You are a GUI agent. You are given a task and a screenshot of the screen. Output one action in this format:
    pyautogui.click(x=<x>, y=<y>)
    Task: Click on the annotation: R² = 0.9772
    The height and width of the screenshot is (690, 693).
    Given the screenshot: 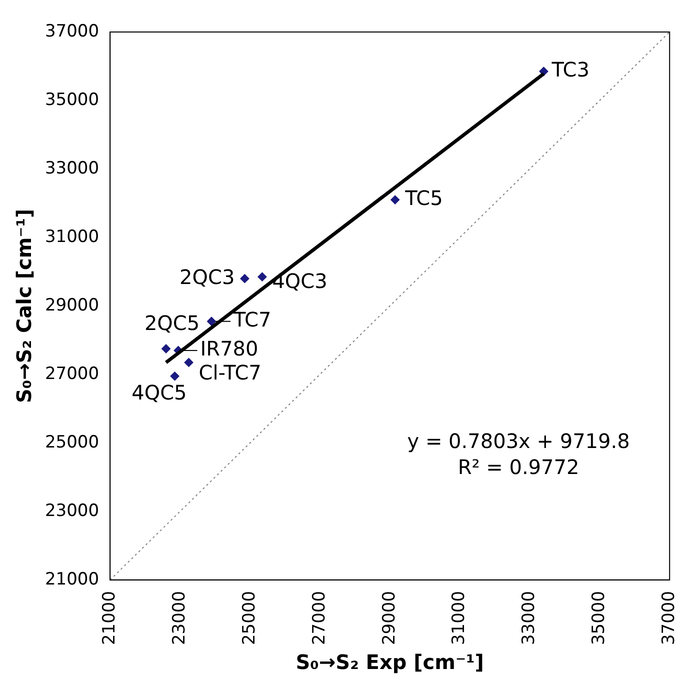 What is the action you would take?
    pyautogui.click(x=519, y=467)
    